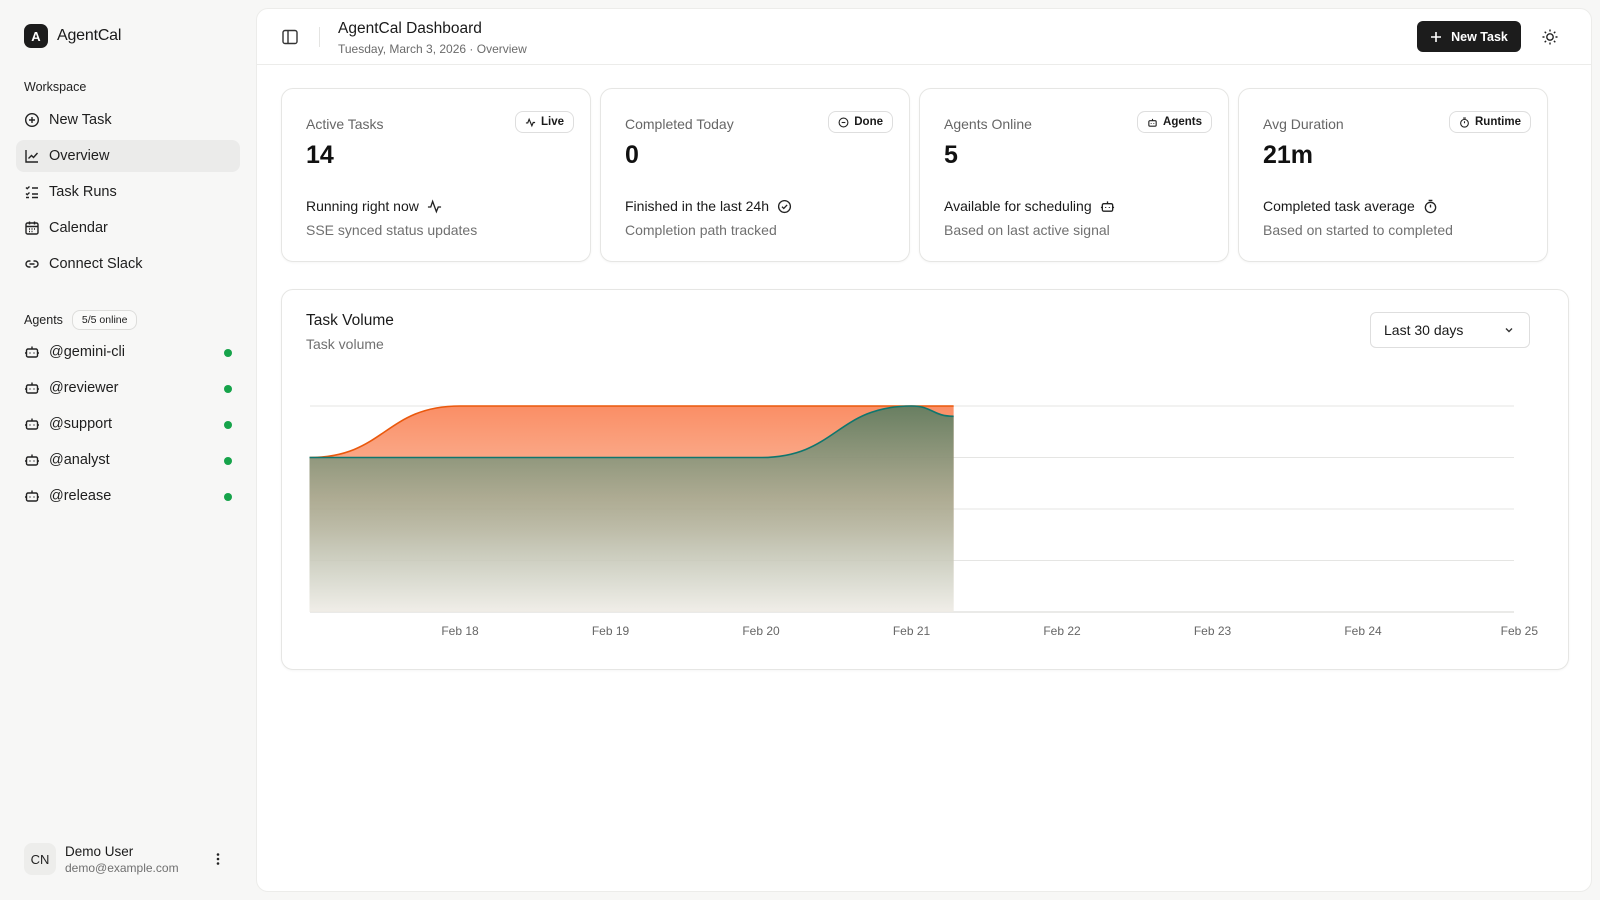  What do you see at coordinates (122, 867) in the screenshot?
I see `user-email: demo@example.com` at bounding box center [122, 867].